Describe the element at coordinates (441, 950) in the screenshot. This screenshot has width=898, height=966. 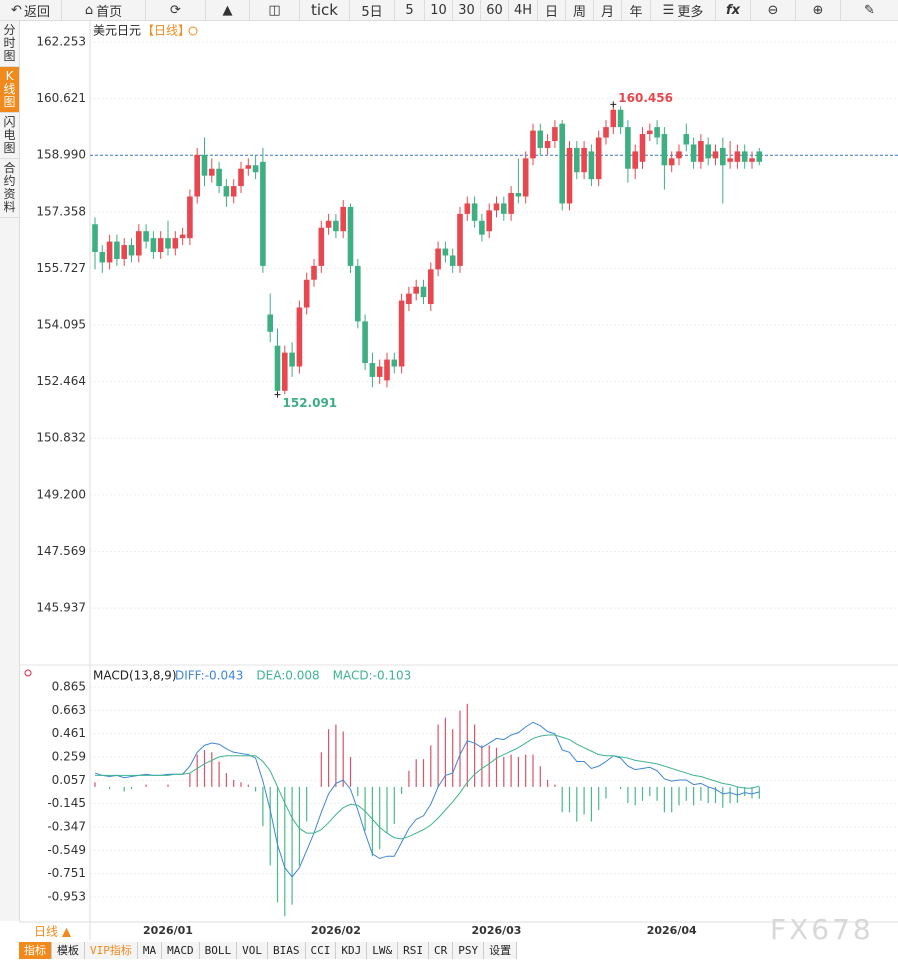
I see `indicator-tab: CR` at that location.